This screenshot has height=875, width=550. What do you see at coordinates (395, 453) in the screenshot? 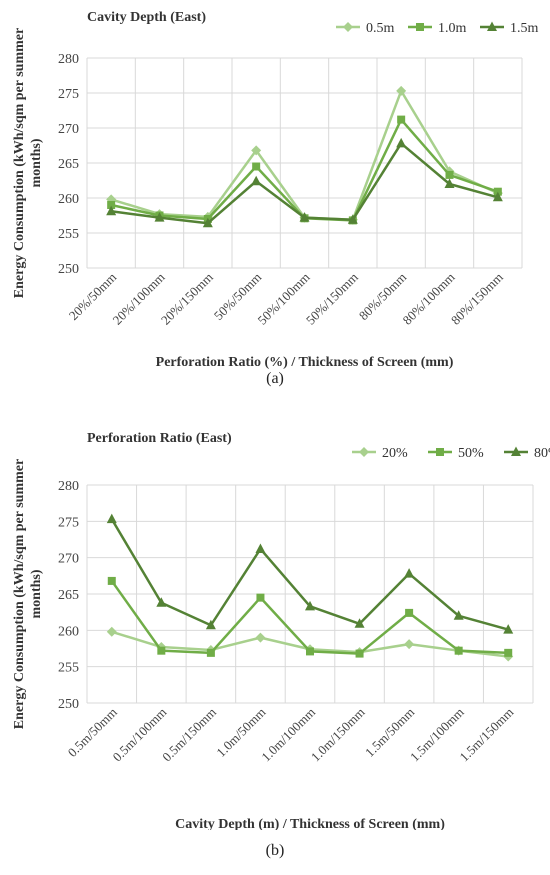
I see `legend-label: 20%` at bounding box center [395, 453].